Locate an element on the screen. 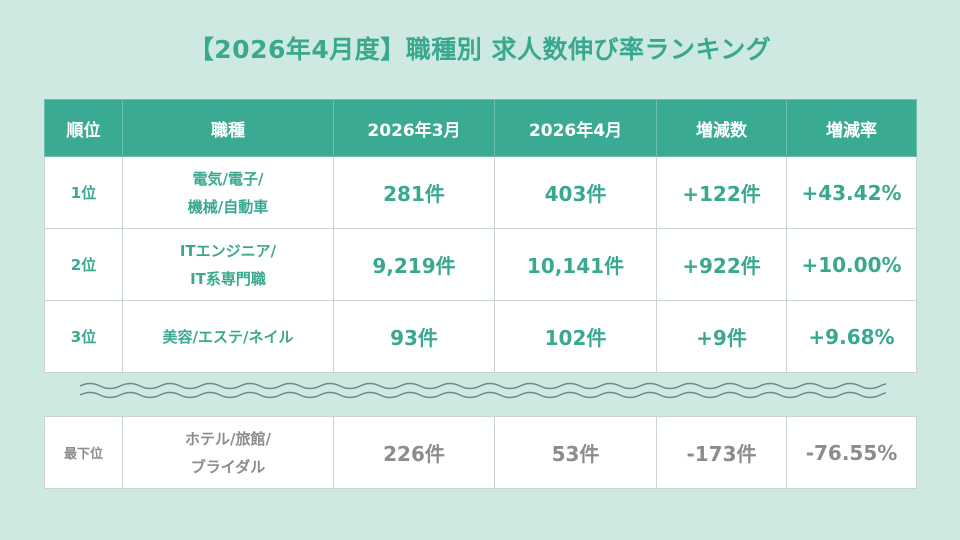  table-row: 最下位 ホテル/旅館/ ブライダル 226件 53件 -173件 -76.55% is located at coordinates (480, 452).